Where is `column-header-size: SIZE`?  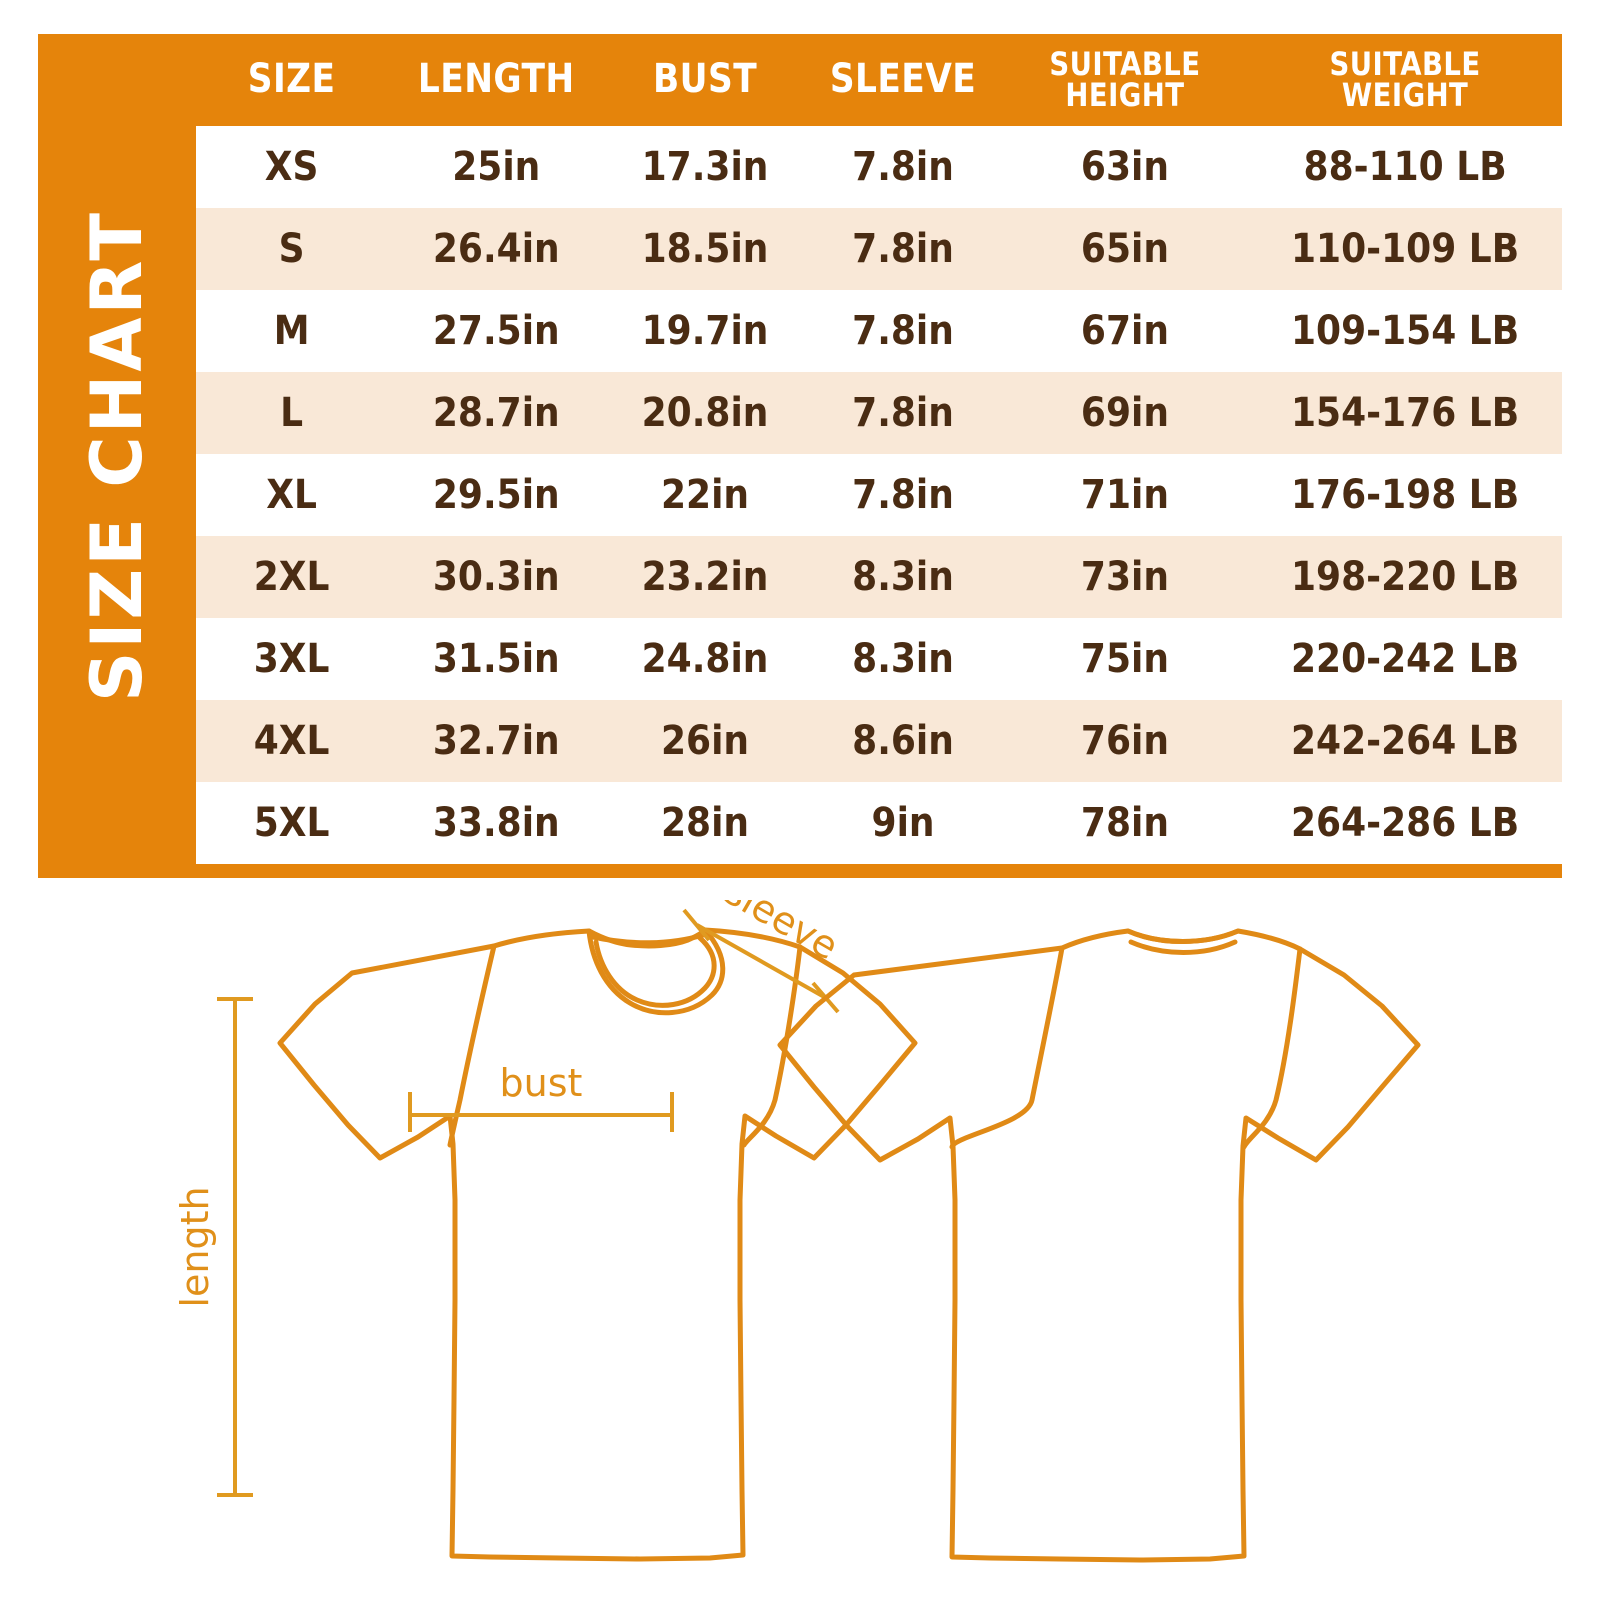 column-header-size: SIZE is located at coordinates (291, 80).